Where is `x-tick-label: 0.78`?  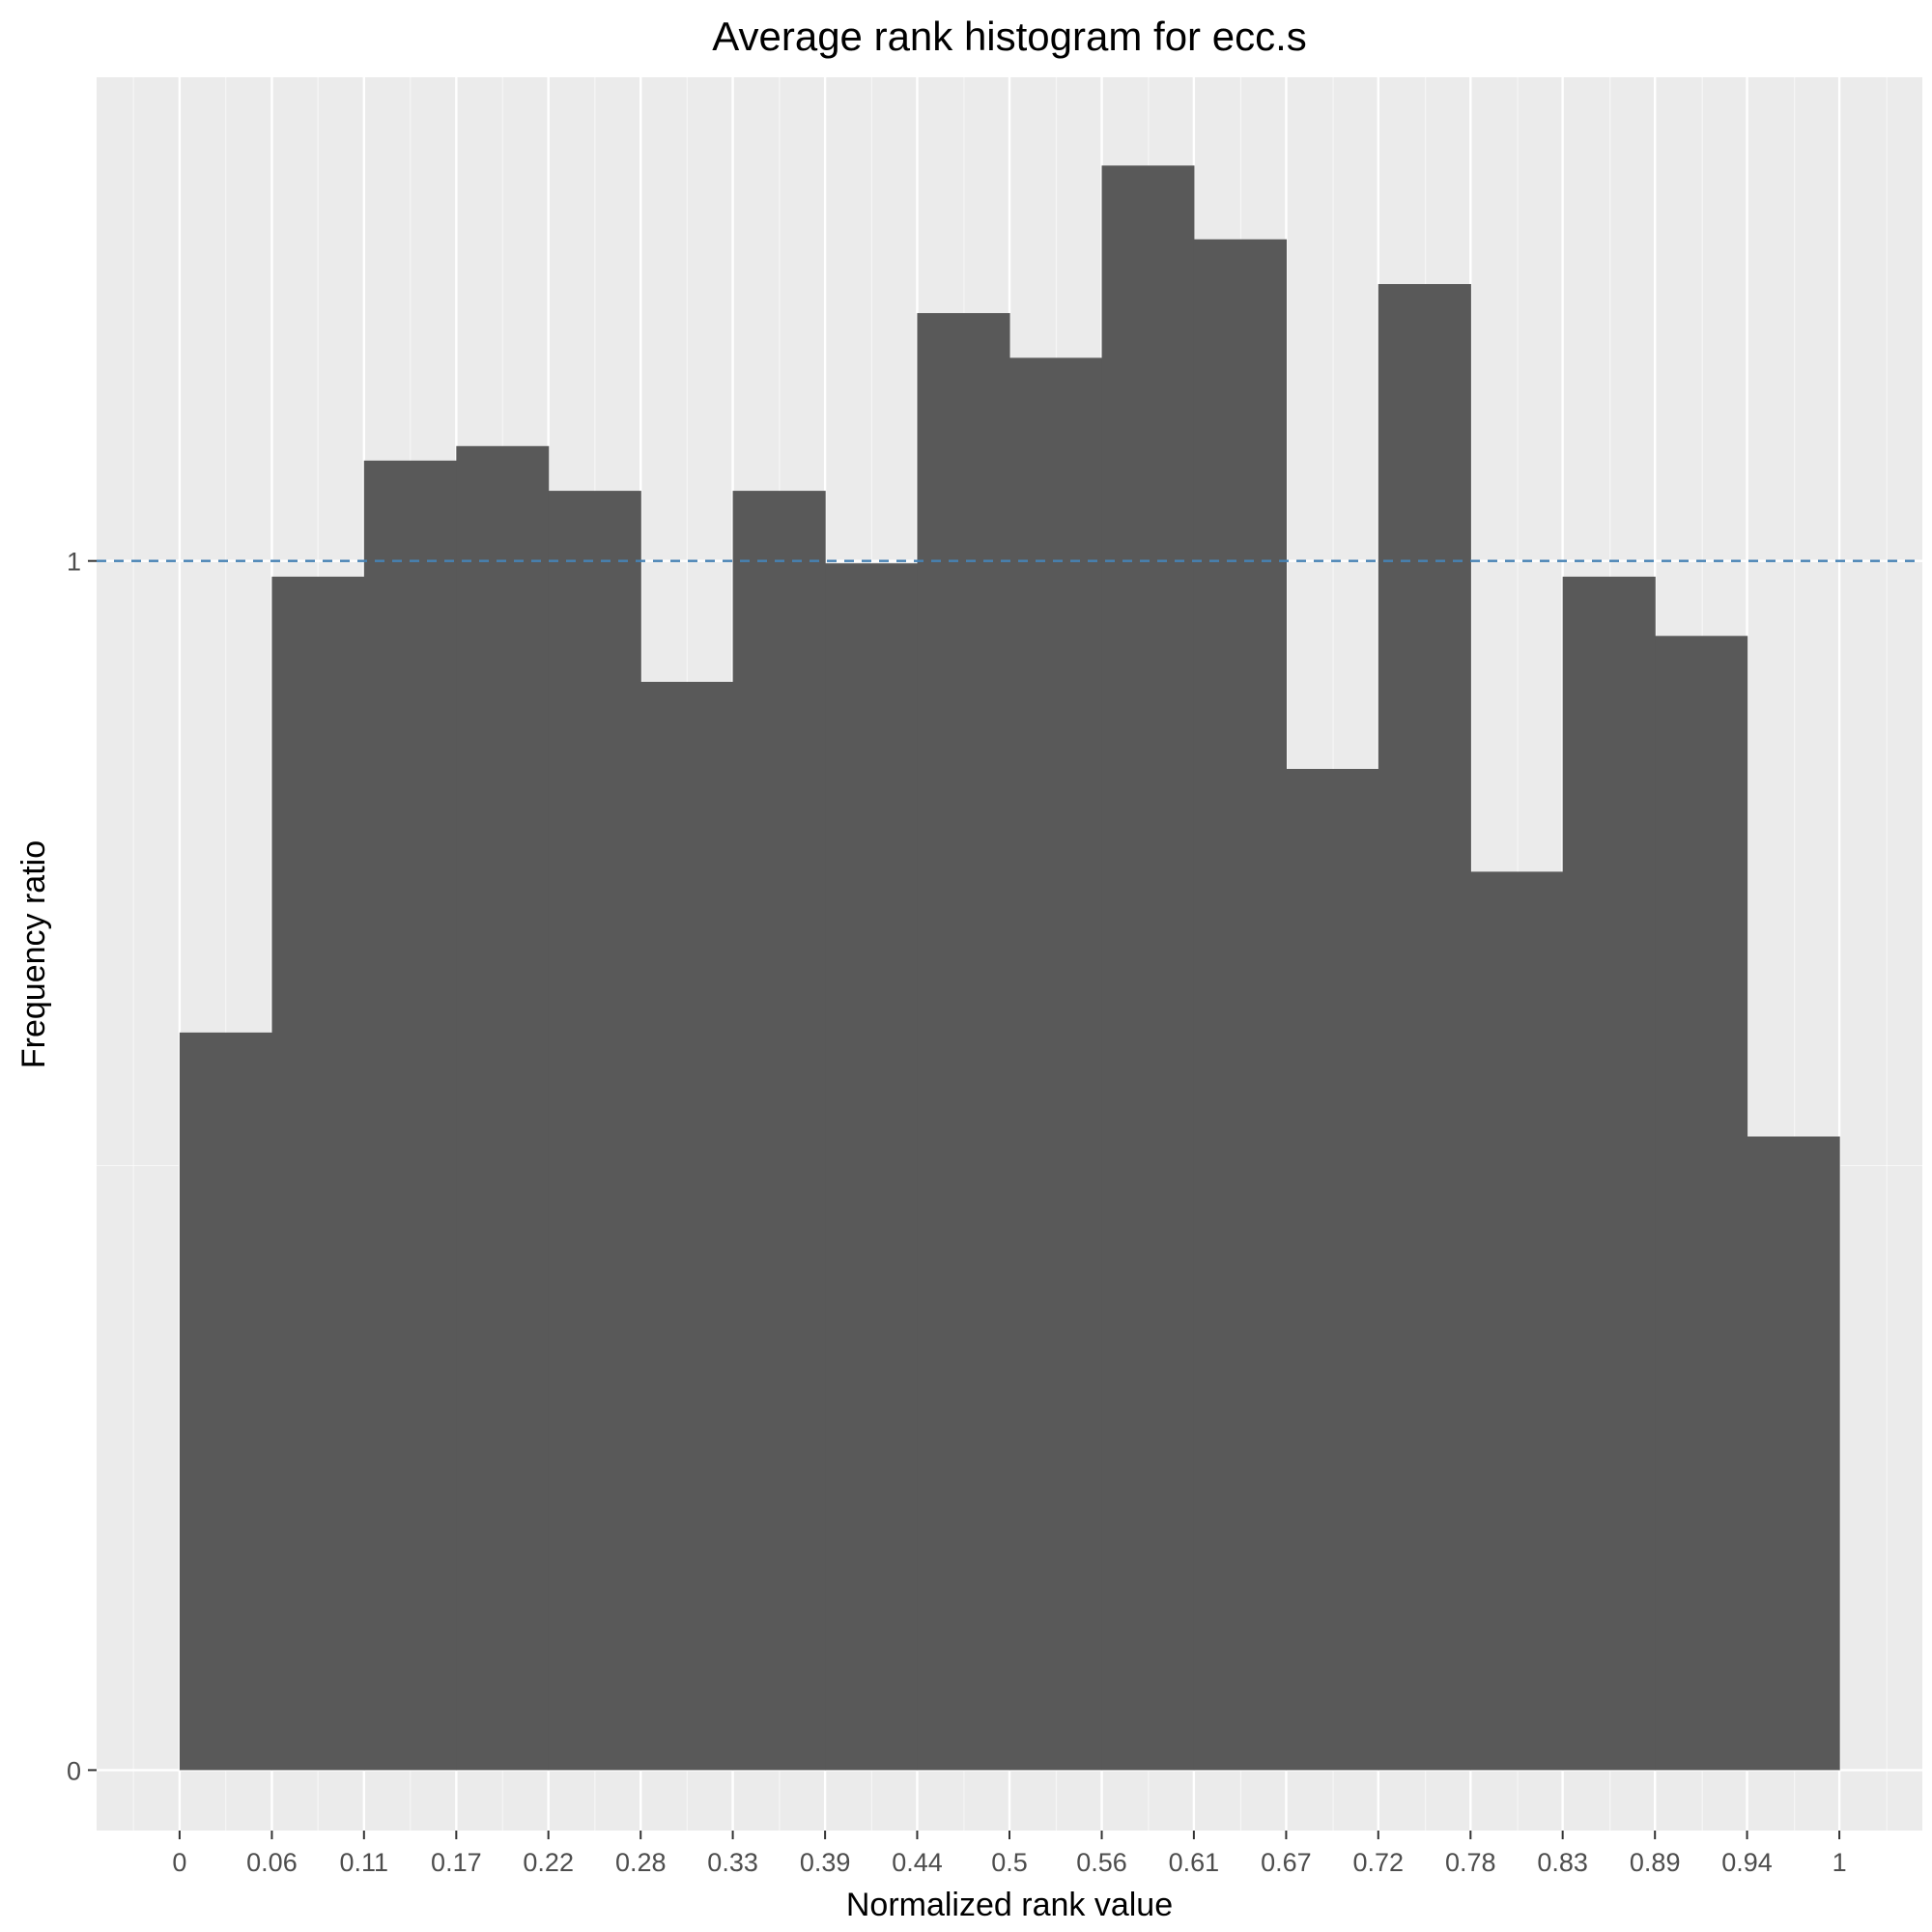 x-tick-label: 0.78 is located at coordinates (1470, 1862).